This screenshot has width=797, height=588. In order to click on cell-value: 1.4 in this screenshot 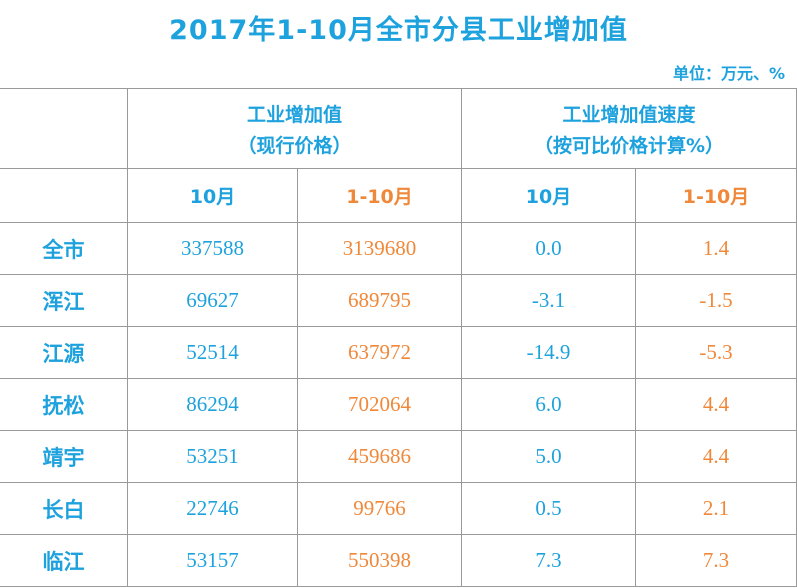, I will do `click(716, 248)`.